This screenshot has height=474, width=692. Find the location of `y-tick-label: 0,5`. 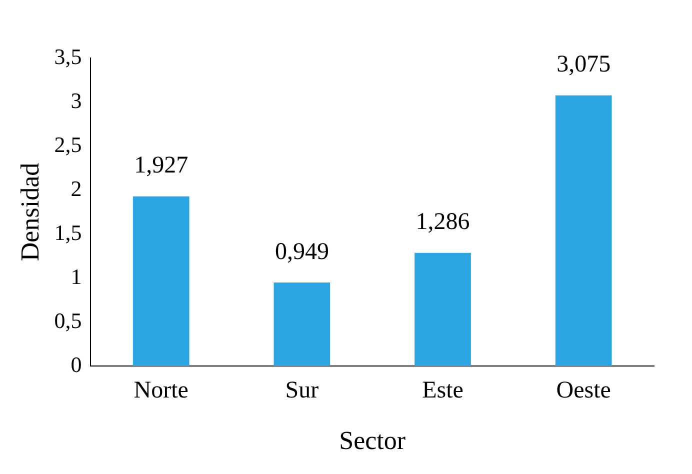

y-tick-label: 0,5 is located at coordinates (68, 320).